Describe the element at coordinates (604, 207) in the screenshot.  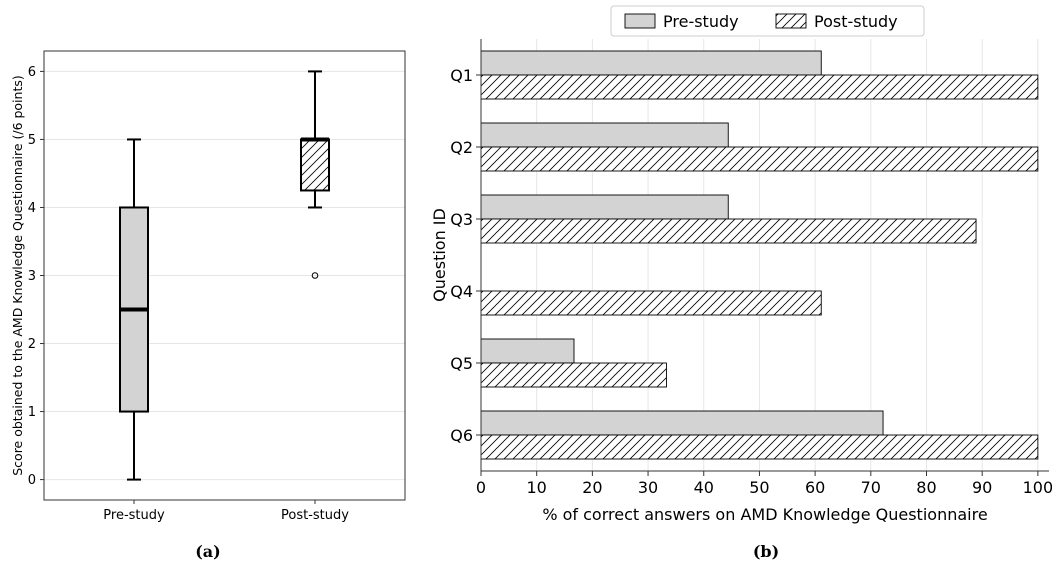
I see `bar-q3-pre-study` at that location.